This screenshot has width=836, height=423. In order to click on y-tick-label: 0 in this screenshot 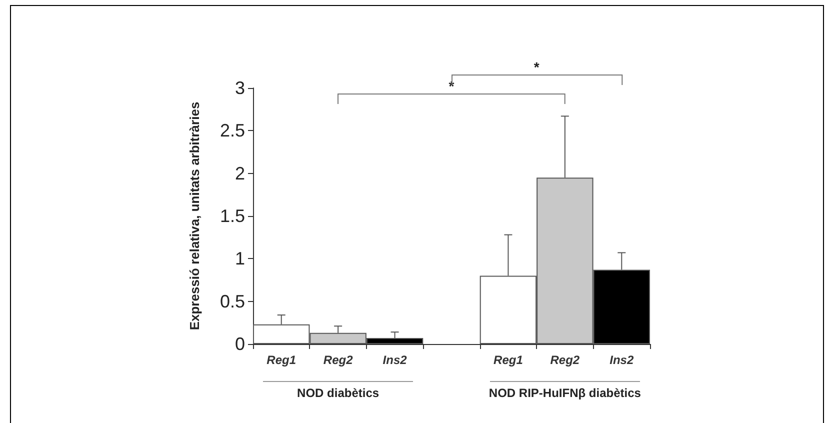, I will do `click(239, 344)`.